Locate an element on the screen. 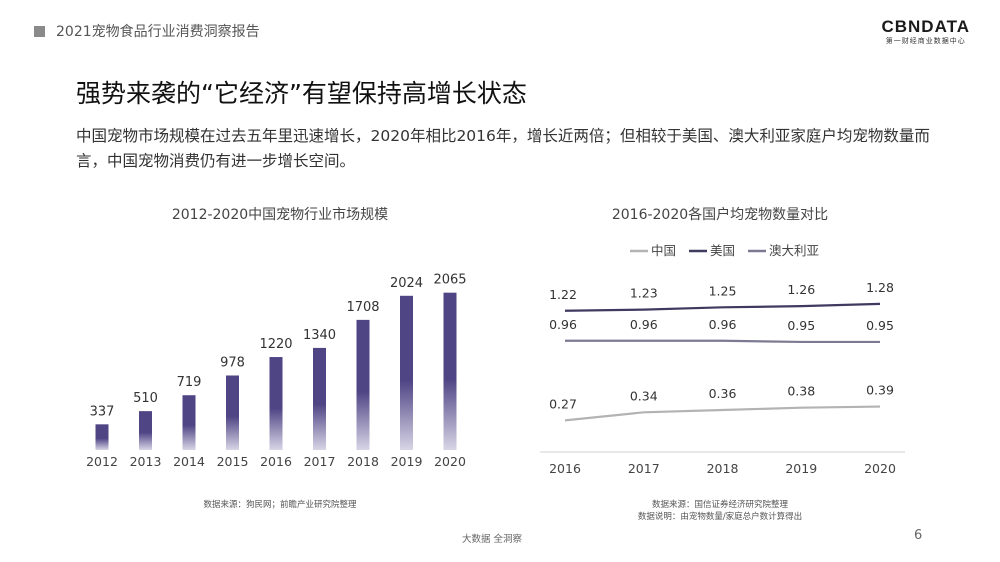  point-value-label: 1.22 is located at coordinates (563, 294).